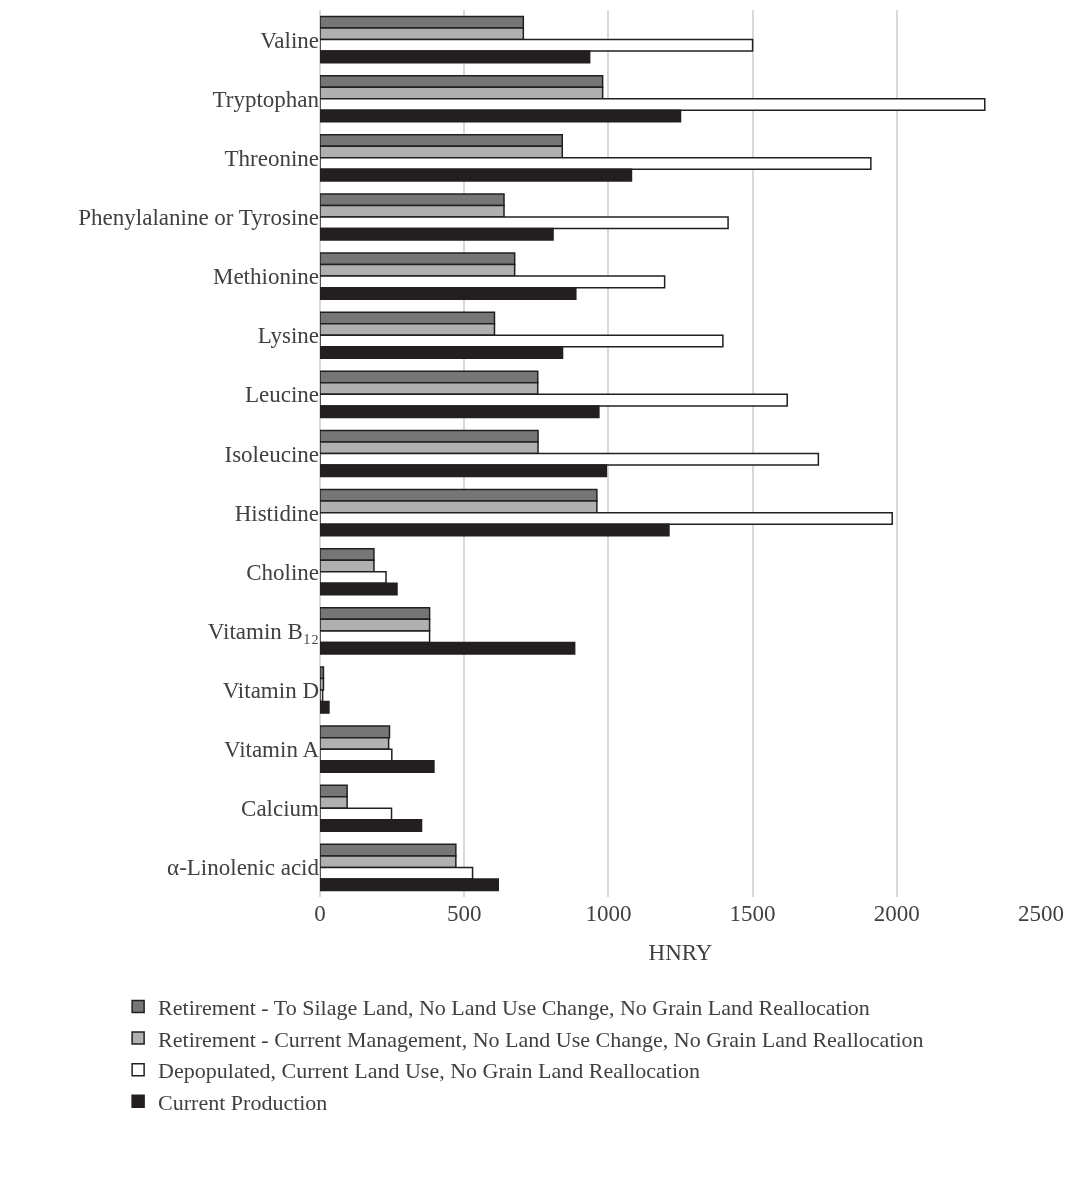  I want to click on y-tick-label: Vitamin B₁₂, so click(263, 631).